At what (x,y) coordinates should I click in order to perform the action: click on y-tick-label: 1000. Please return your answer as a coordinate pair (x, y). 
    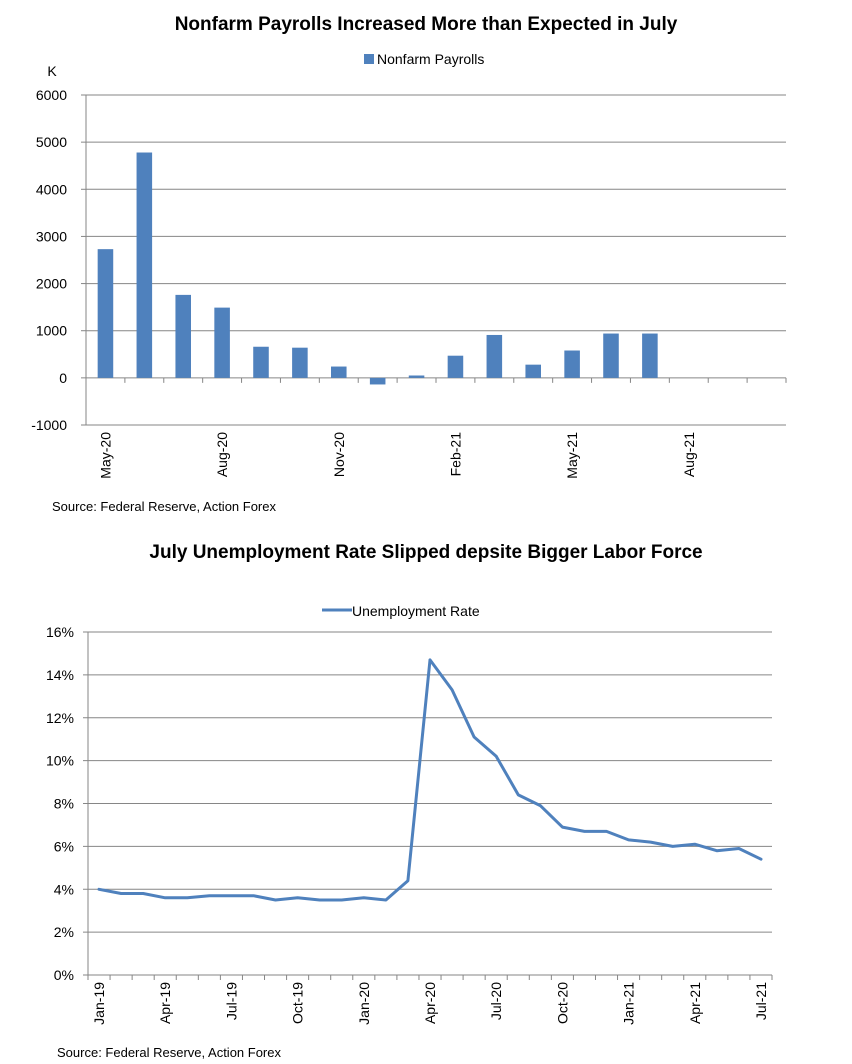
    Looking at the image, I should click on (51, 331).